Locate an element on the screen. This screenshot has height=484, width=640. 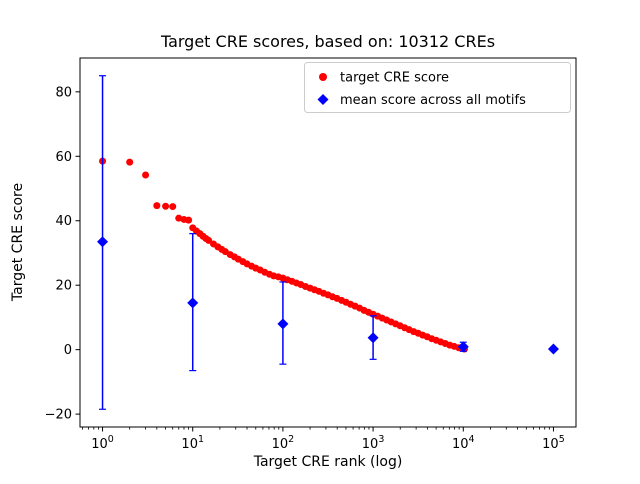
chart-title: Target CRE scores, based on: 10312 CREs is located at coordinates (327, 41).